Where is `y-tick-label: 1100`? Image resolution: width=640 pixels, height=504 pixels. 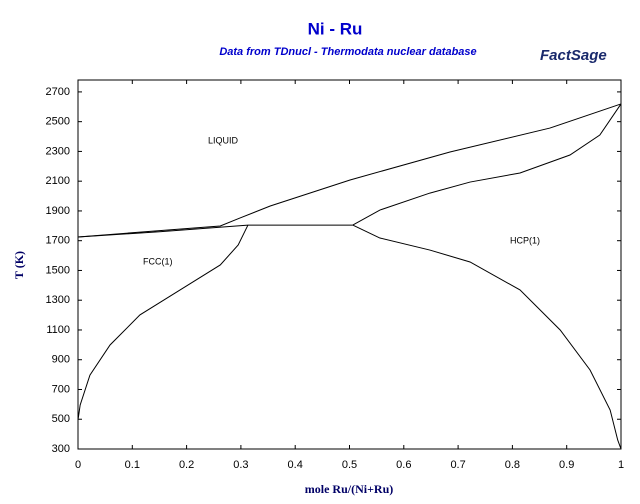 y-tick-label: 1100 is located at coordinates (58, 330).